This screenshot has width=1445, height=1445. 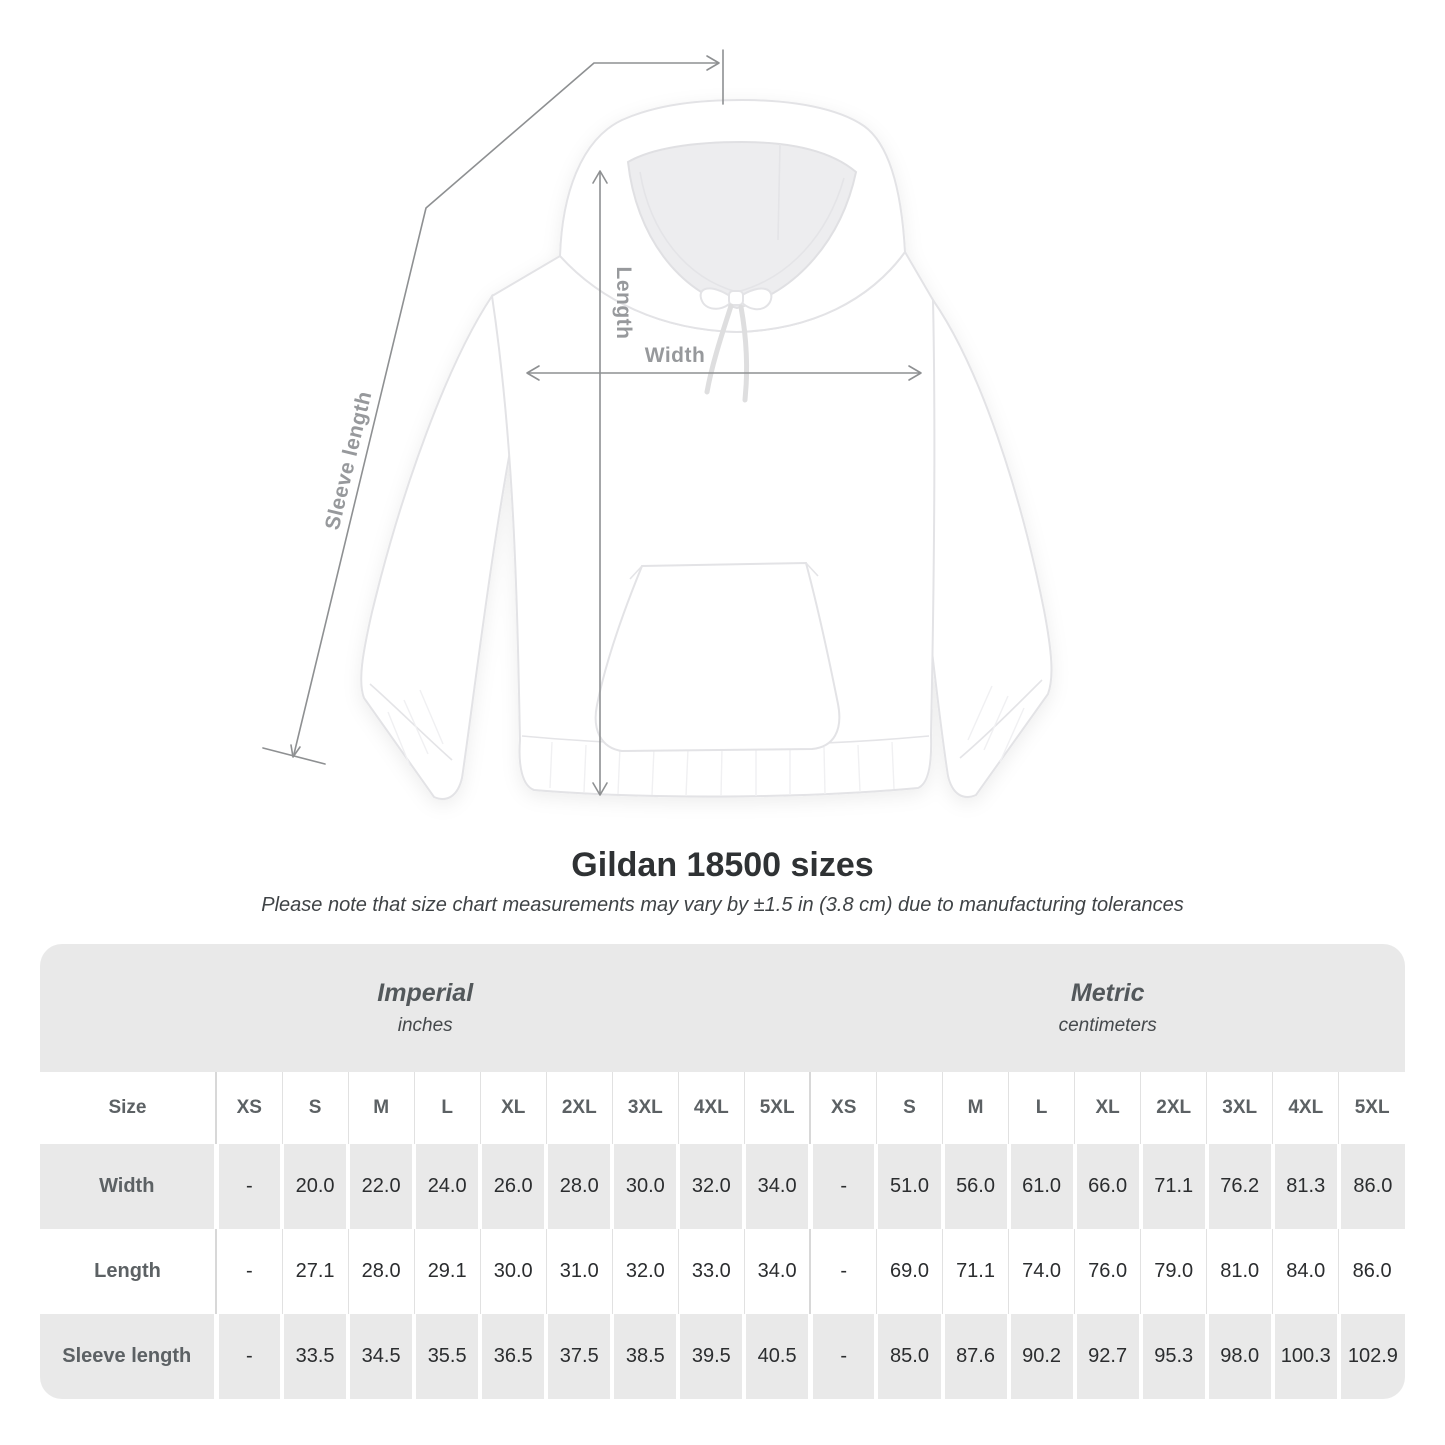 I want to click on table-cell: 81.0, so click(x=1239, y=1271).